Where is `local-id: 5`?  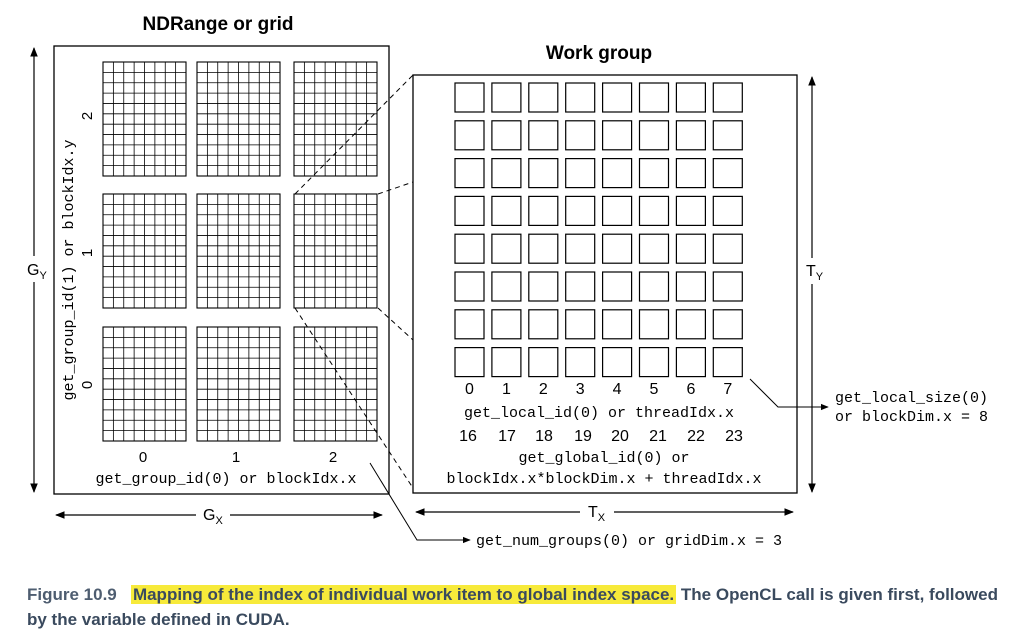
local-id: 5 is located at coordinates (654, 389).